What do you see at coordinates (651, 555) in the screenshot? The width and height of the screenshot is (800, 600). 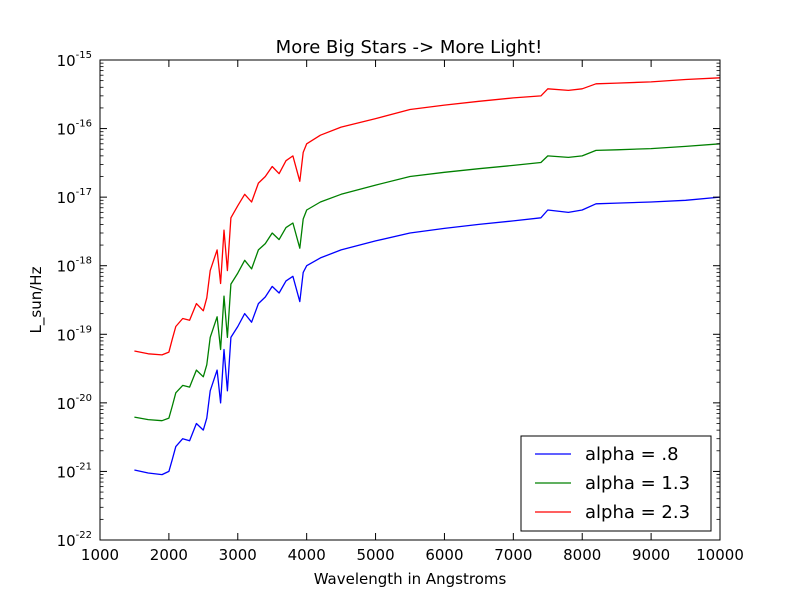 I see `x-tick-label: 9000` at bounding box center [651, 555].